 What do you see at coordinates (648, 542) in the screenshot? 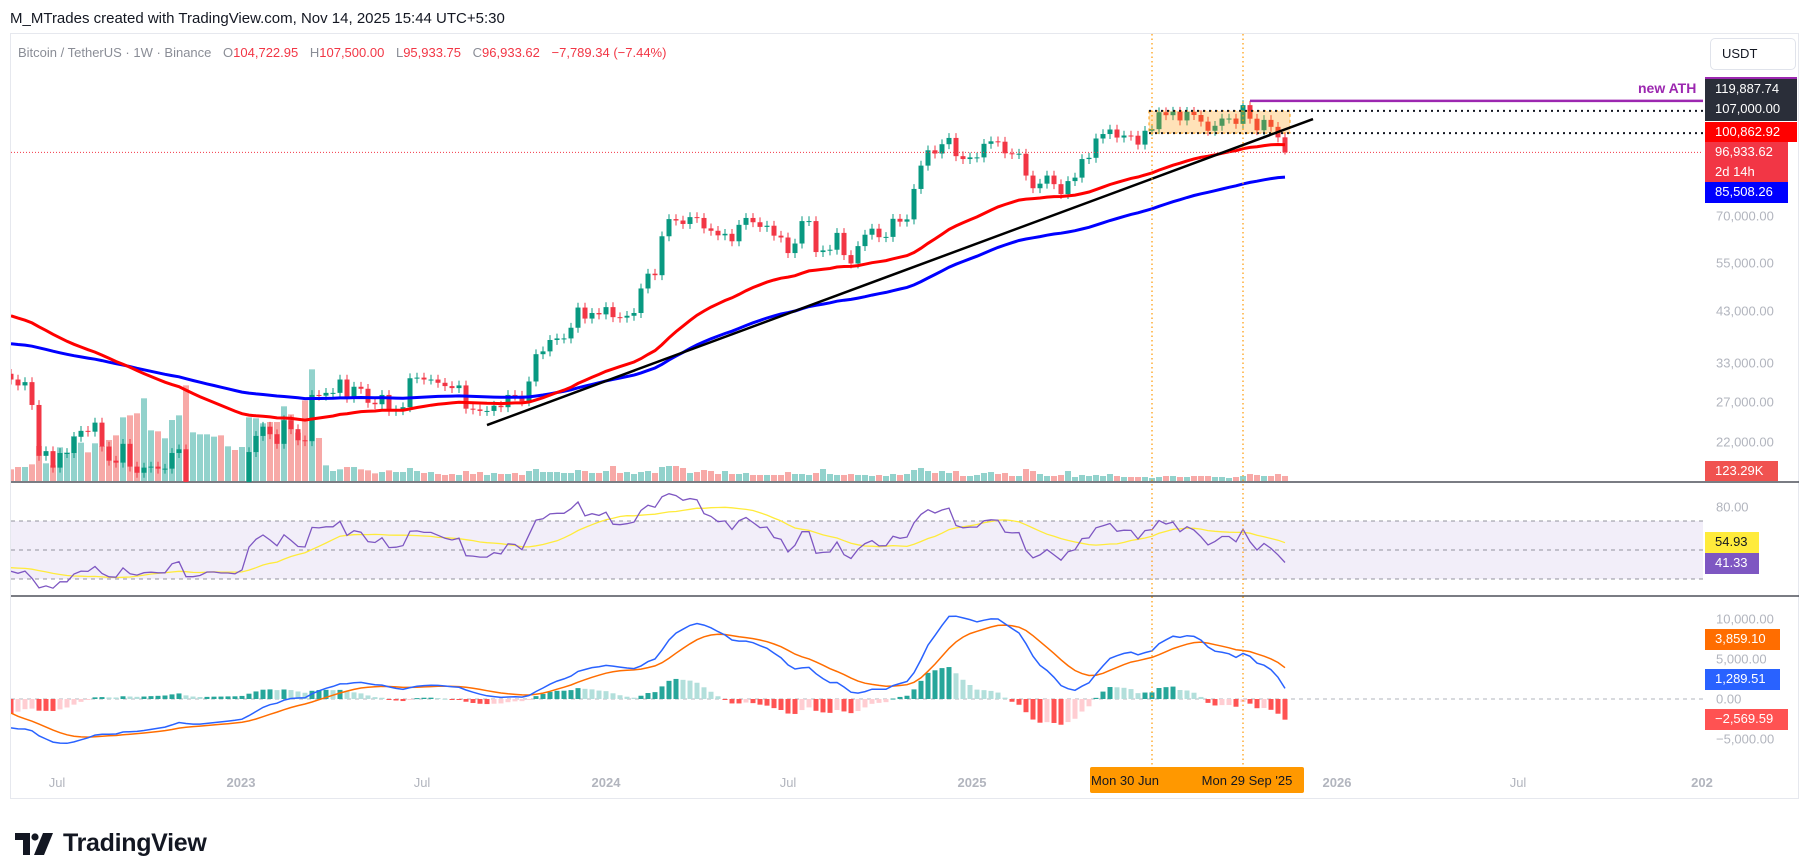
I see `rsi-ma-line` at bounding box center [648, 542].